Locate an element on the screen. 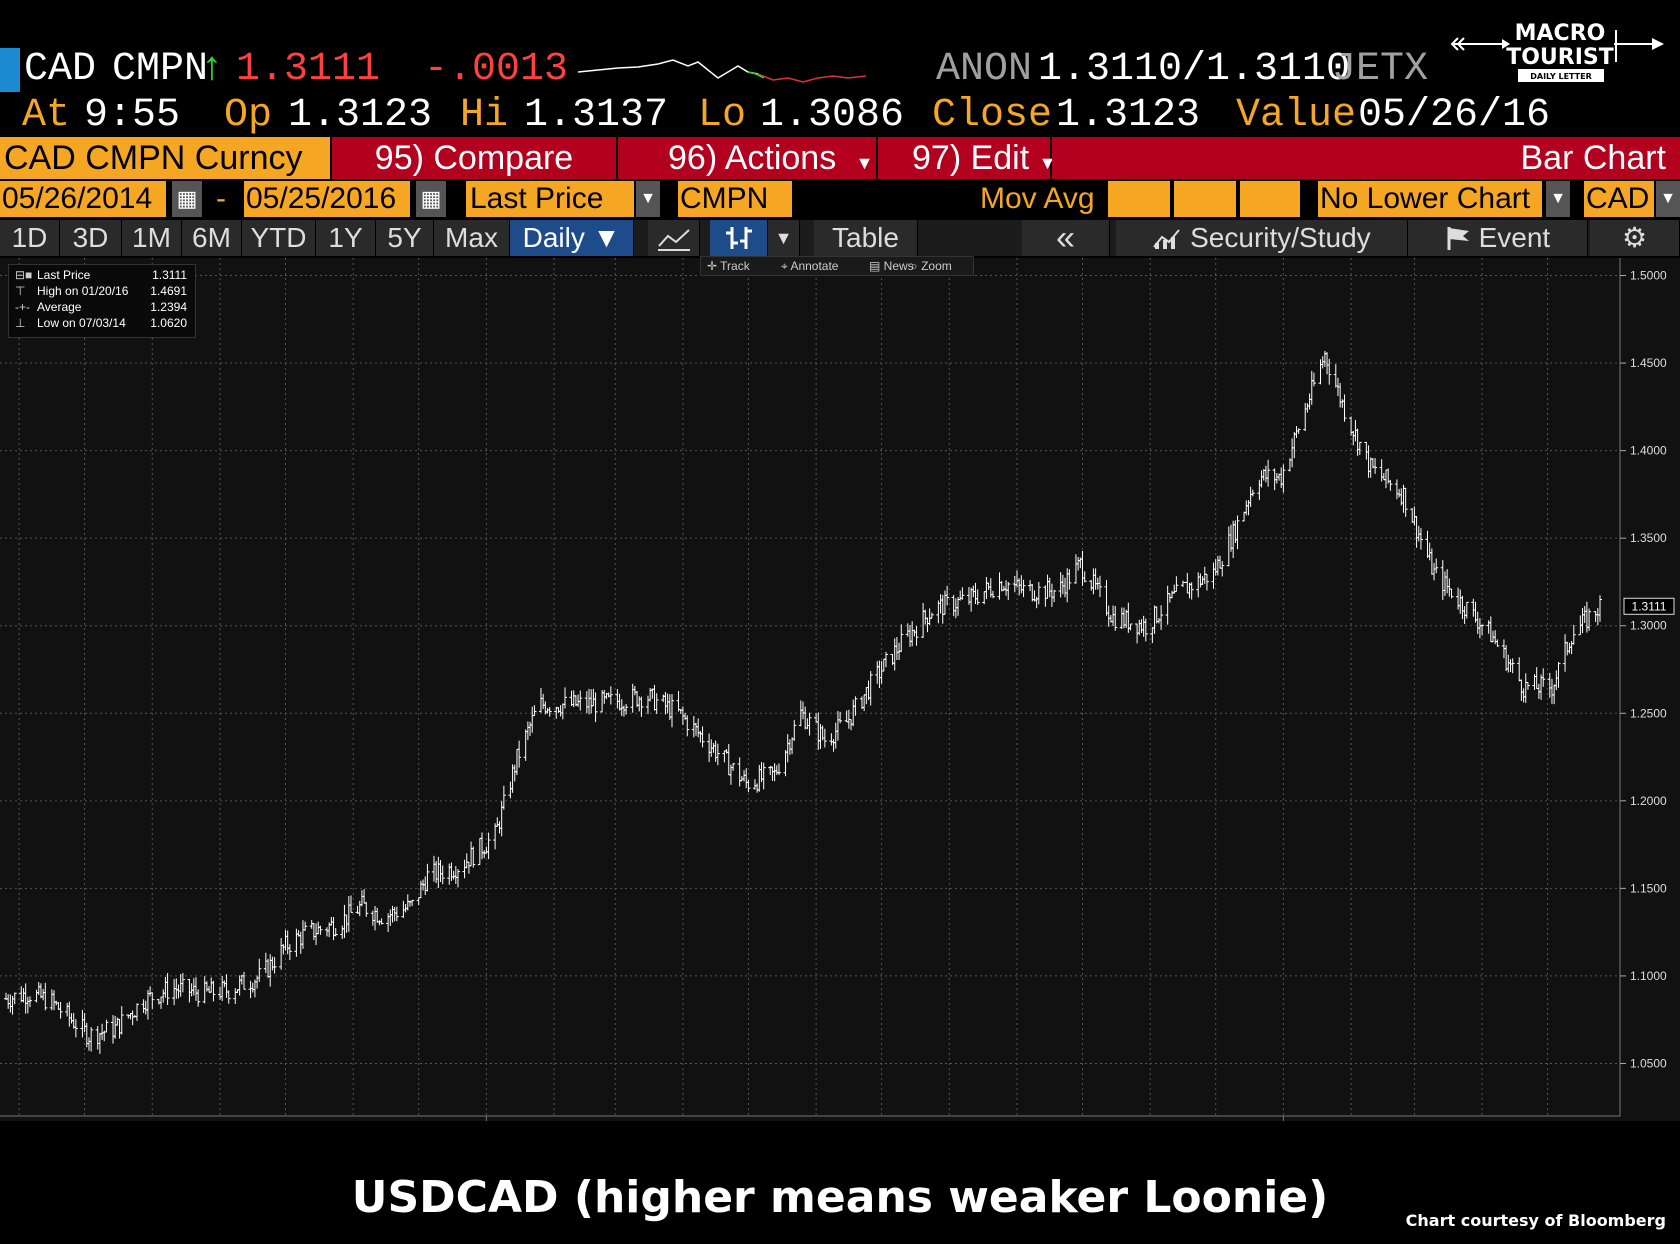 The width and height of the screenshot is (1680, 1244). source-input: CMPN is located at coordinates (735, 199).